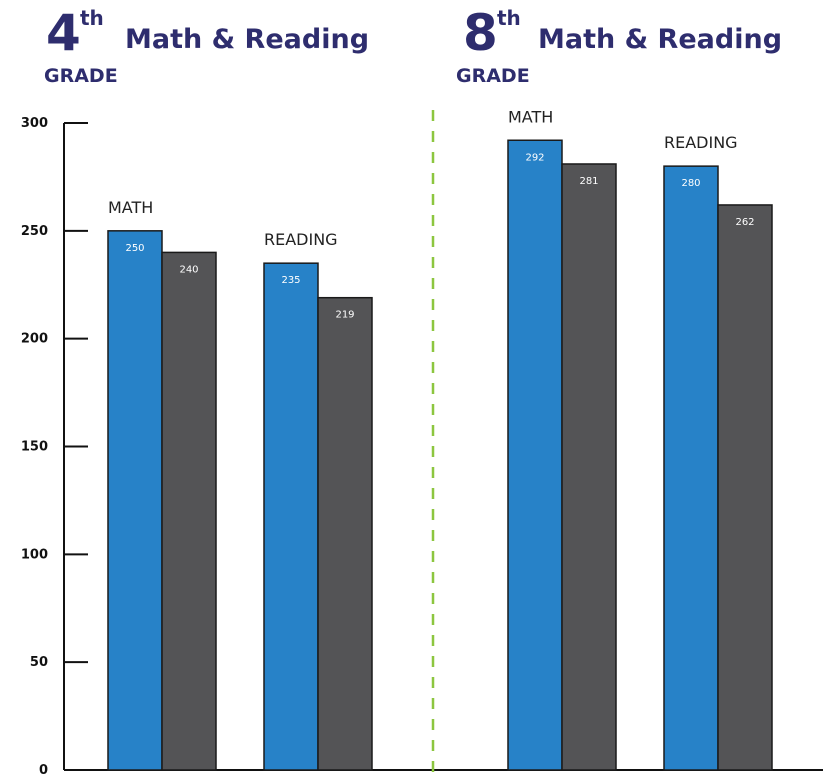 Image resolution: width=823 pixels, height=780 pixels. I want to click on bar-value-label: 235, so click(290, 280).